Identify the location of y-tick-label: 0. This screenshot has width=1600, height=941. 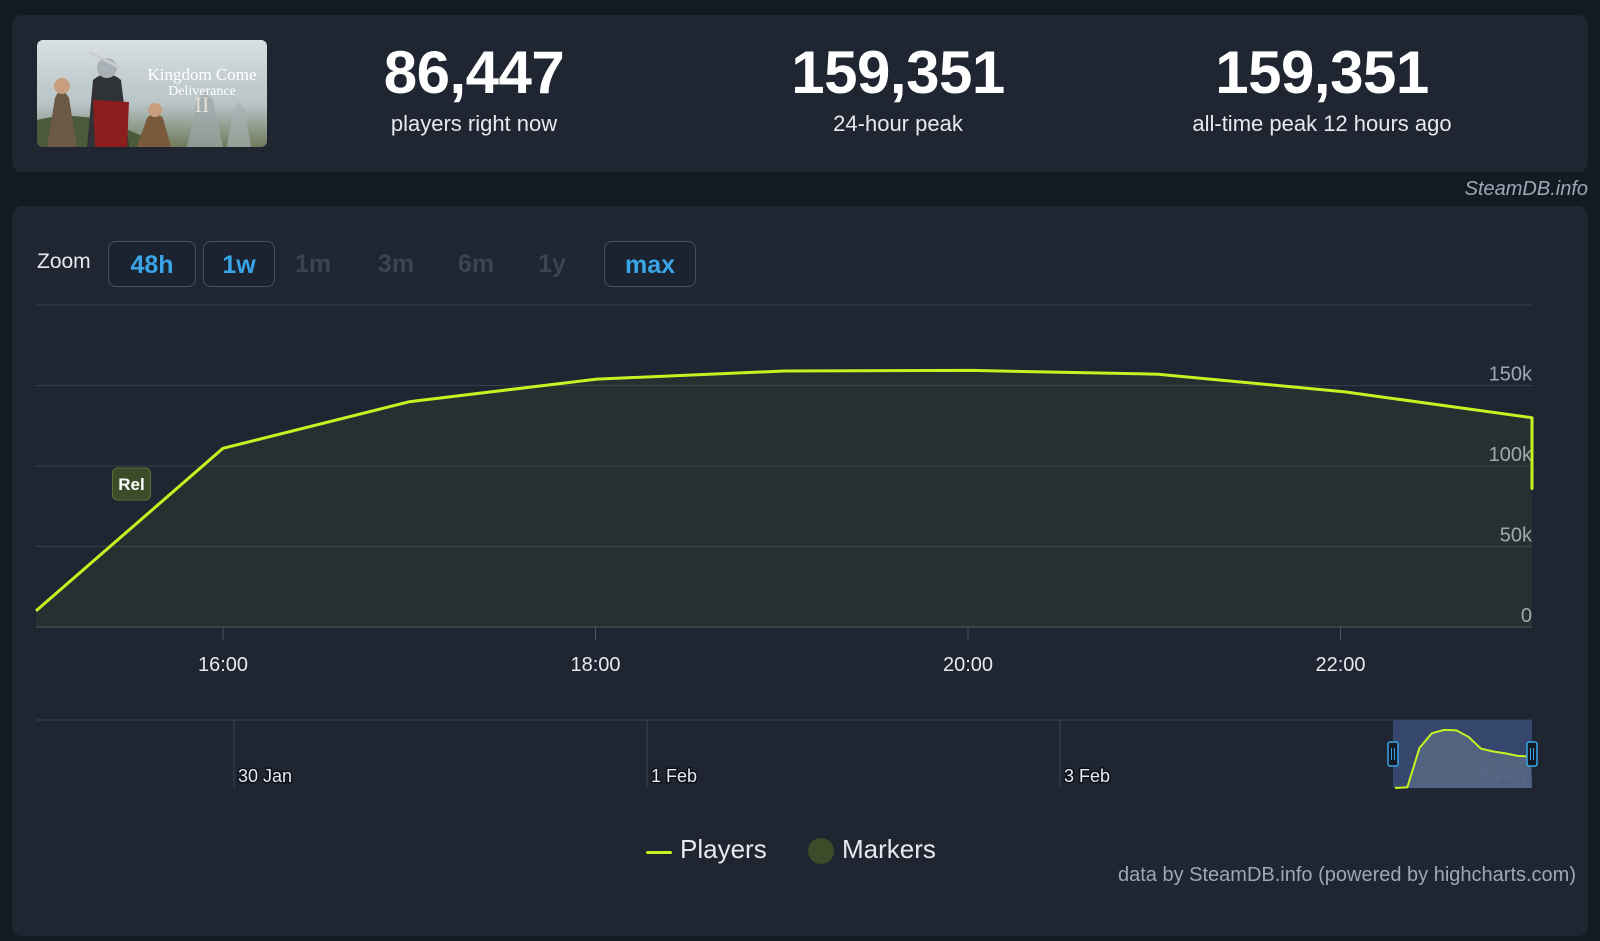
(1526, 616).